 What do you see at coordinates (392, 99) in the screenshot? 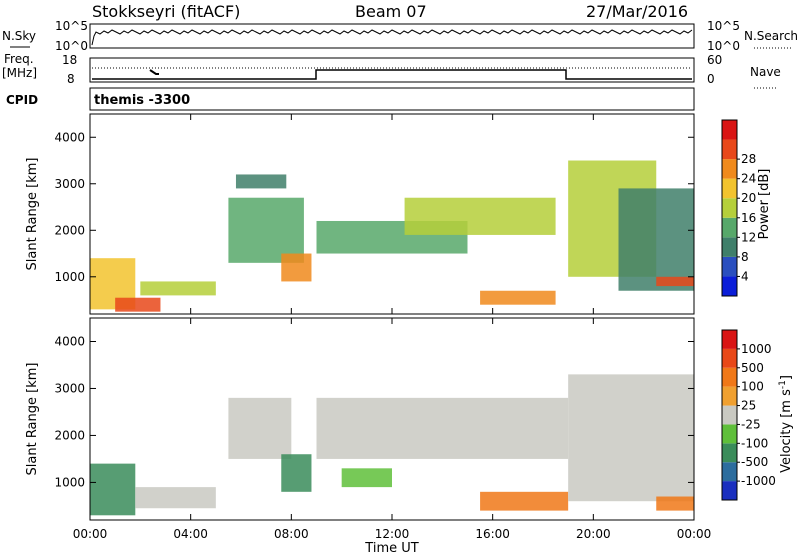
I see `cpid-panel-frame` at bounding box center [392, 99].